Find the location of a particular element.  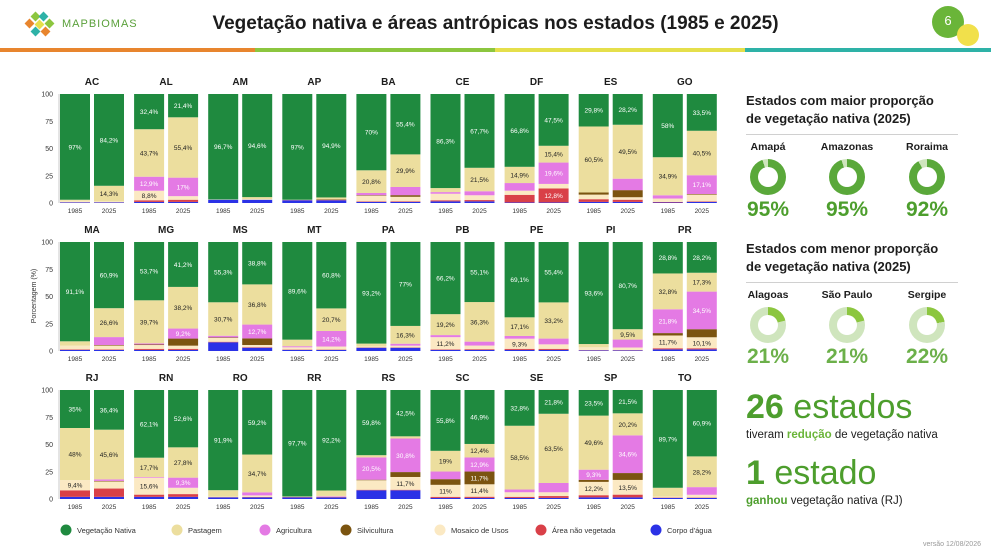

state-label: MT is located at coordinates (314, 230).